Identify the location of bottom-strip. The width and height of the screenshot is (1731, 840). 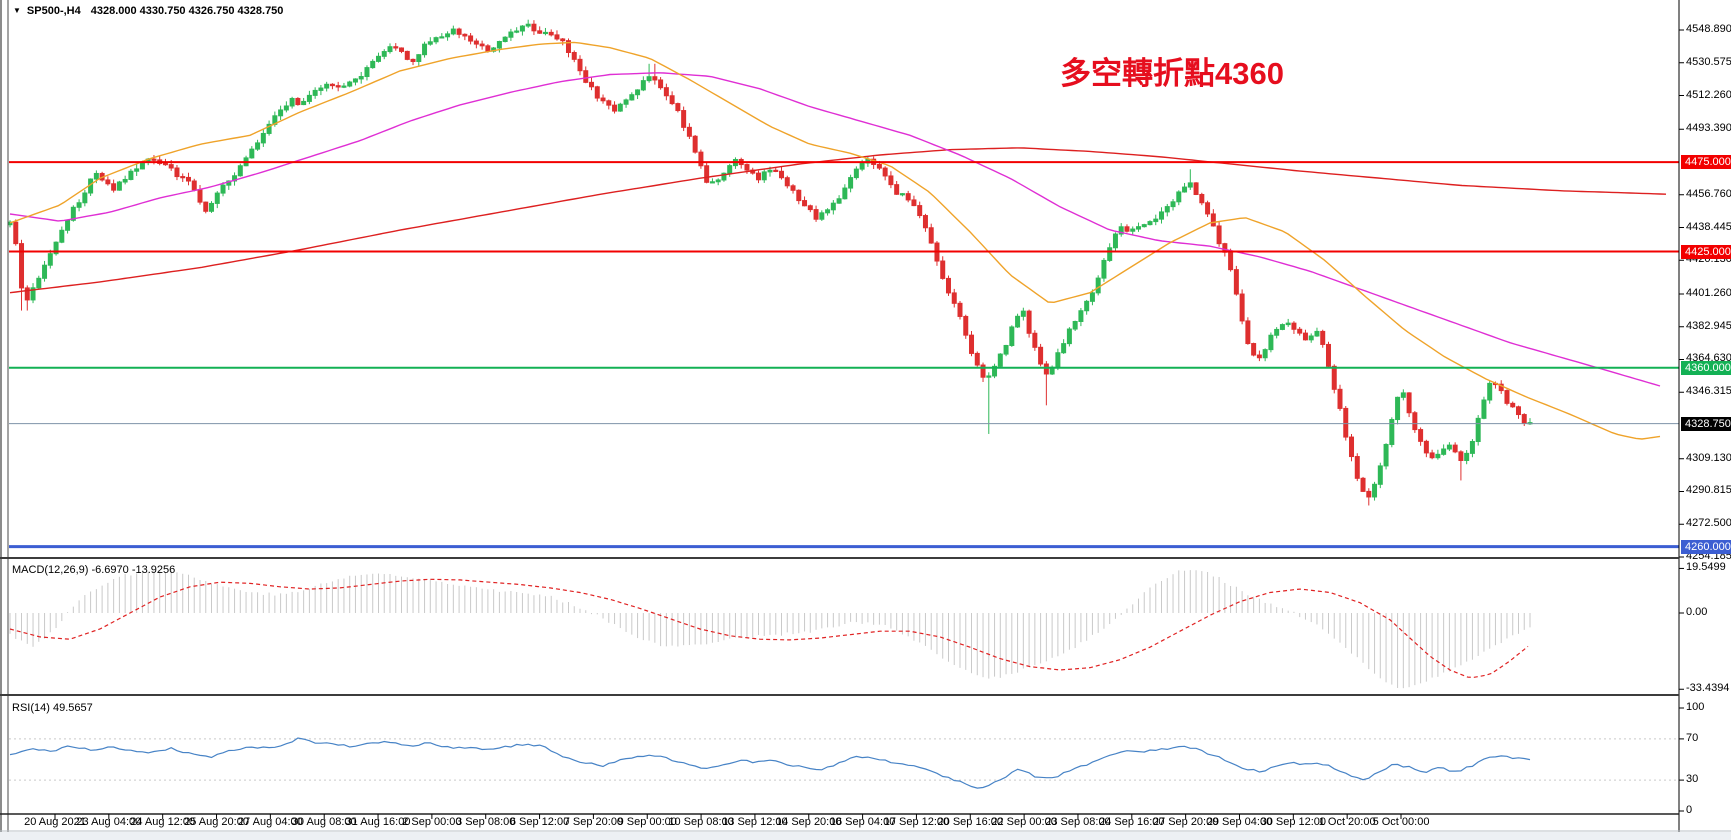
(865, 836).